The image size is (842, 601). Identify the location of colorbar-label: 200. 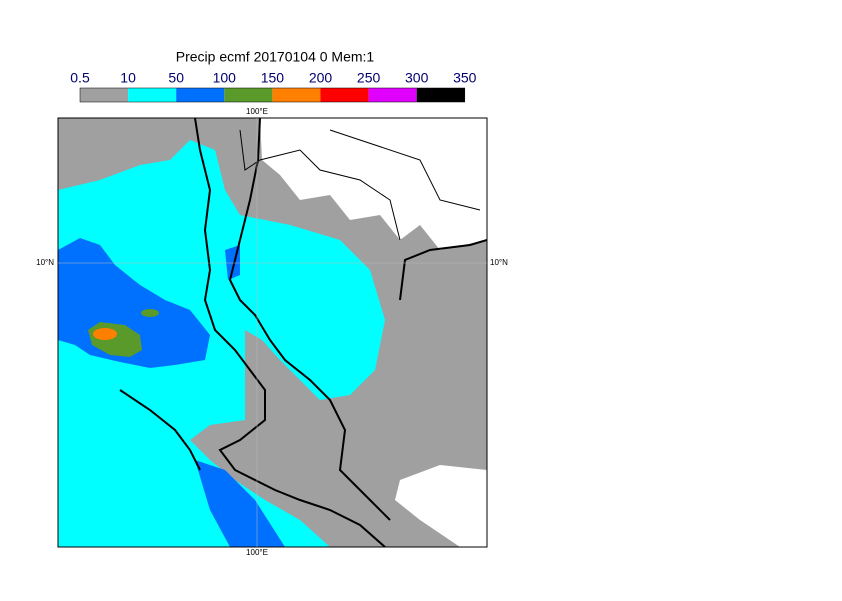
(321, 78).